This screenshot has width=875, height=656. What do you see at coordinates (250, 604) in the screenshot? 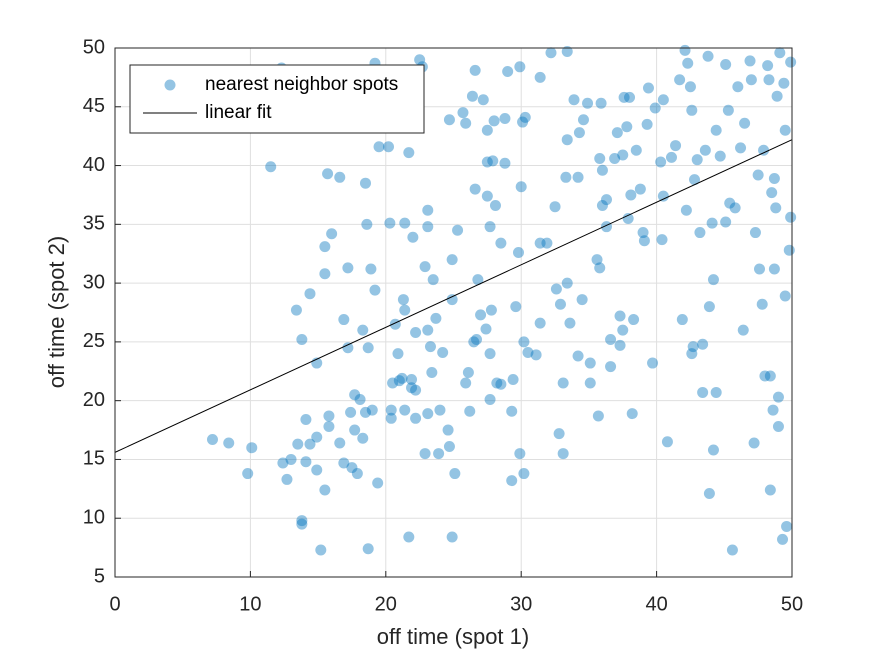
I see `x-tick-label: 10` at bounding box center [250, 604].